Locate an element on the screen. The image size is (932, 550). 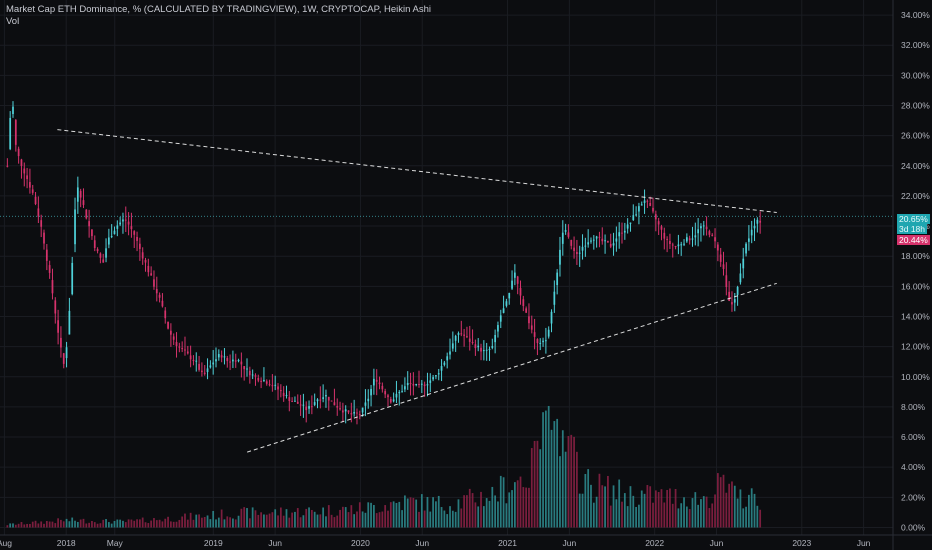
countdown-badge: 3d 18h is located at coordinates (912, 229).